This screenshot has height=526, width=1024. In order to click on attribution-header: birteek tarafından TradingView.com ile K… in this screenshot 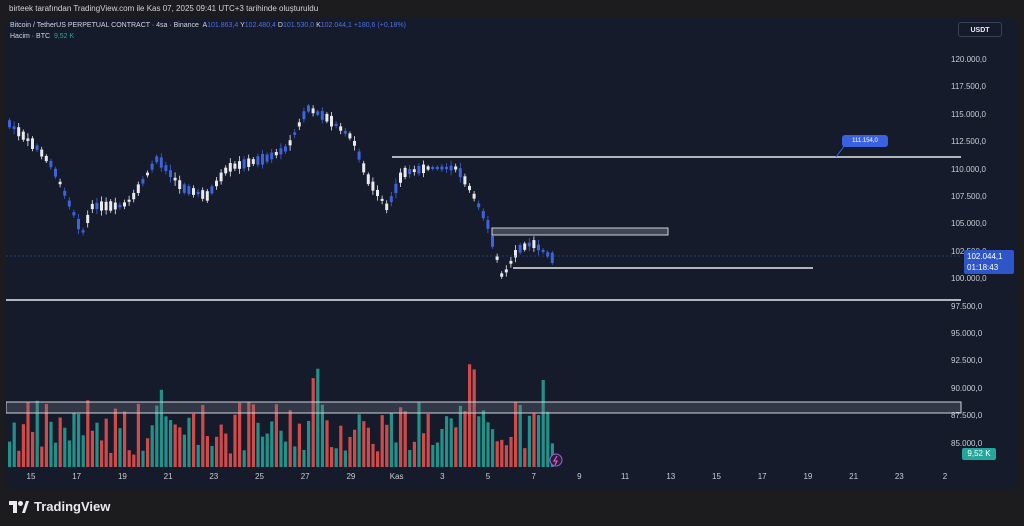, I will do `click(164, 8)`.